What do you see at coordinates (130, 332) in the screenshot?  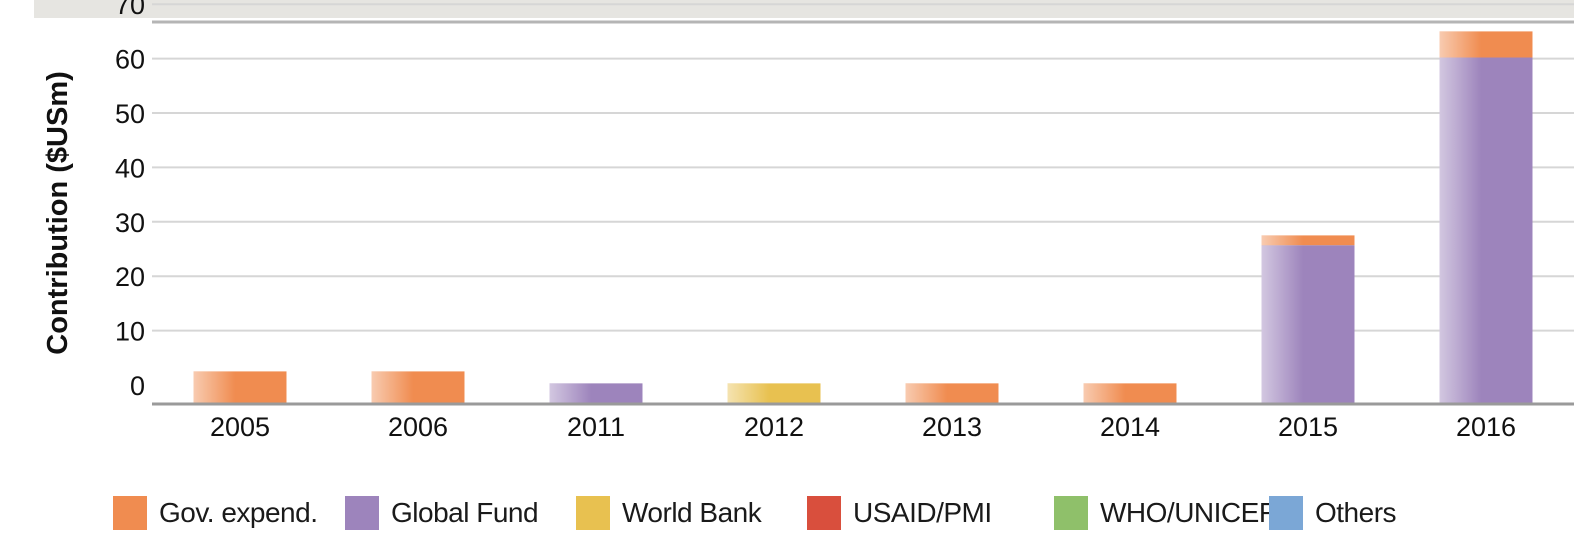 I see `y-tick-label: 10` at bounding box center [130, 332].